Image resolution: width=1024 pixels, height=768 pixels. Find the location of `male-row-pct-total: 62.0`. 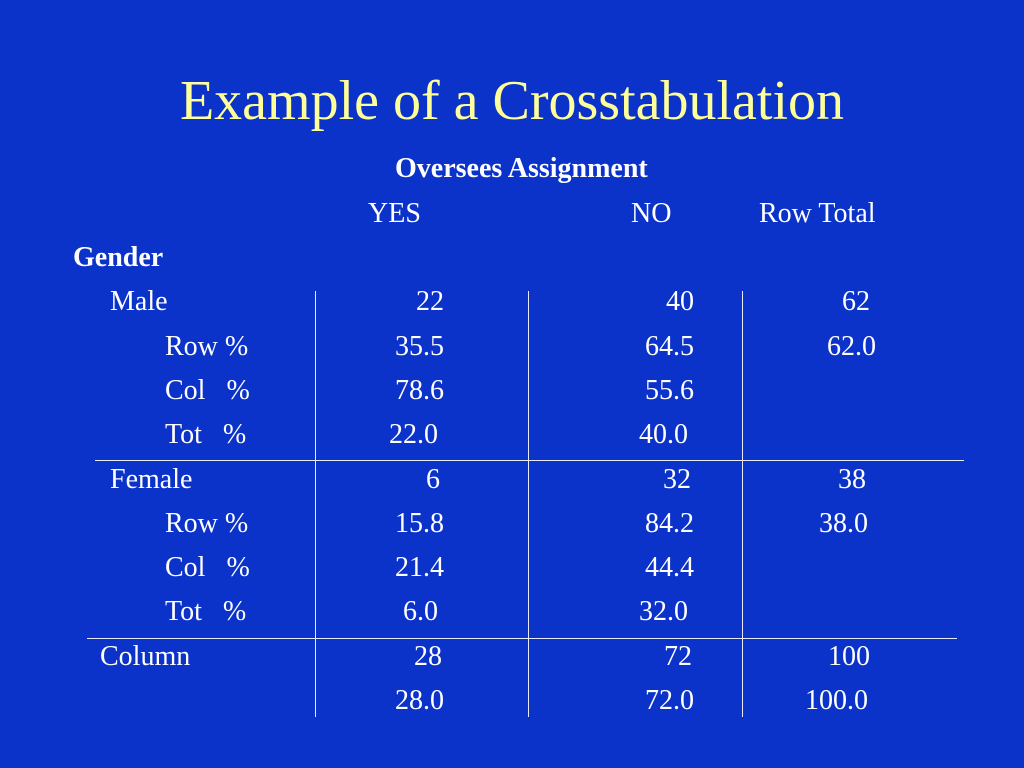

male-row-pct-total: 62.0 is located at coordinates (851, 346).